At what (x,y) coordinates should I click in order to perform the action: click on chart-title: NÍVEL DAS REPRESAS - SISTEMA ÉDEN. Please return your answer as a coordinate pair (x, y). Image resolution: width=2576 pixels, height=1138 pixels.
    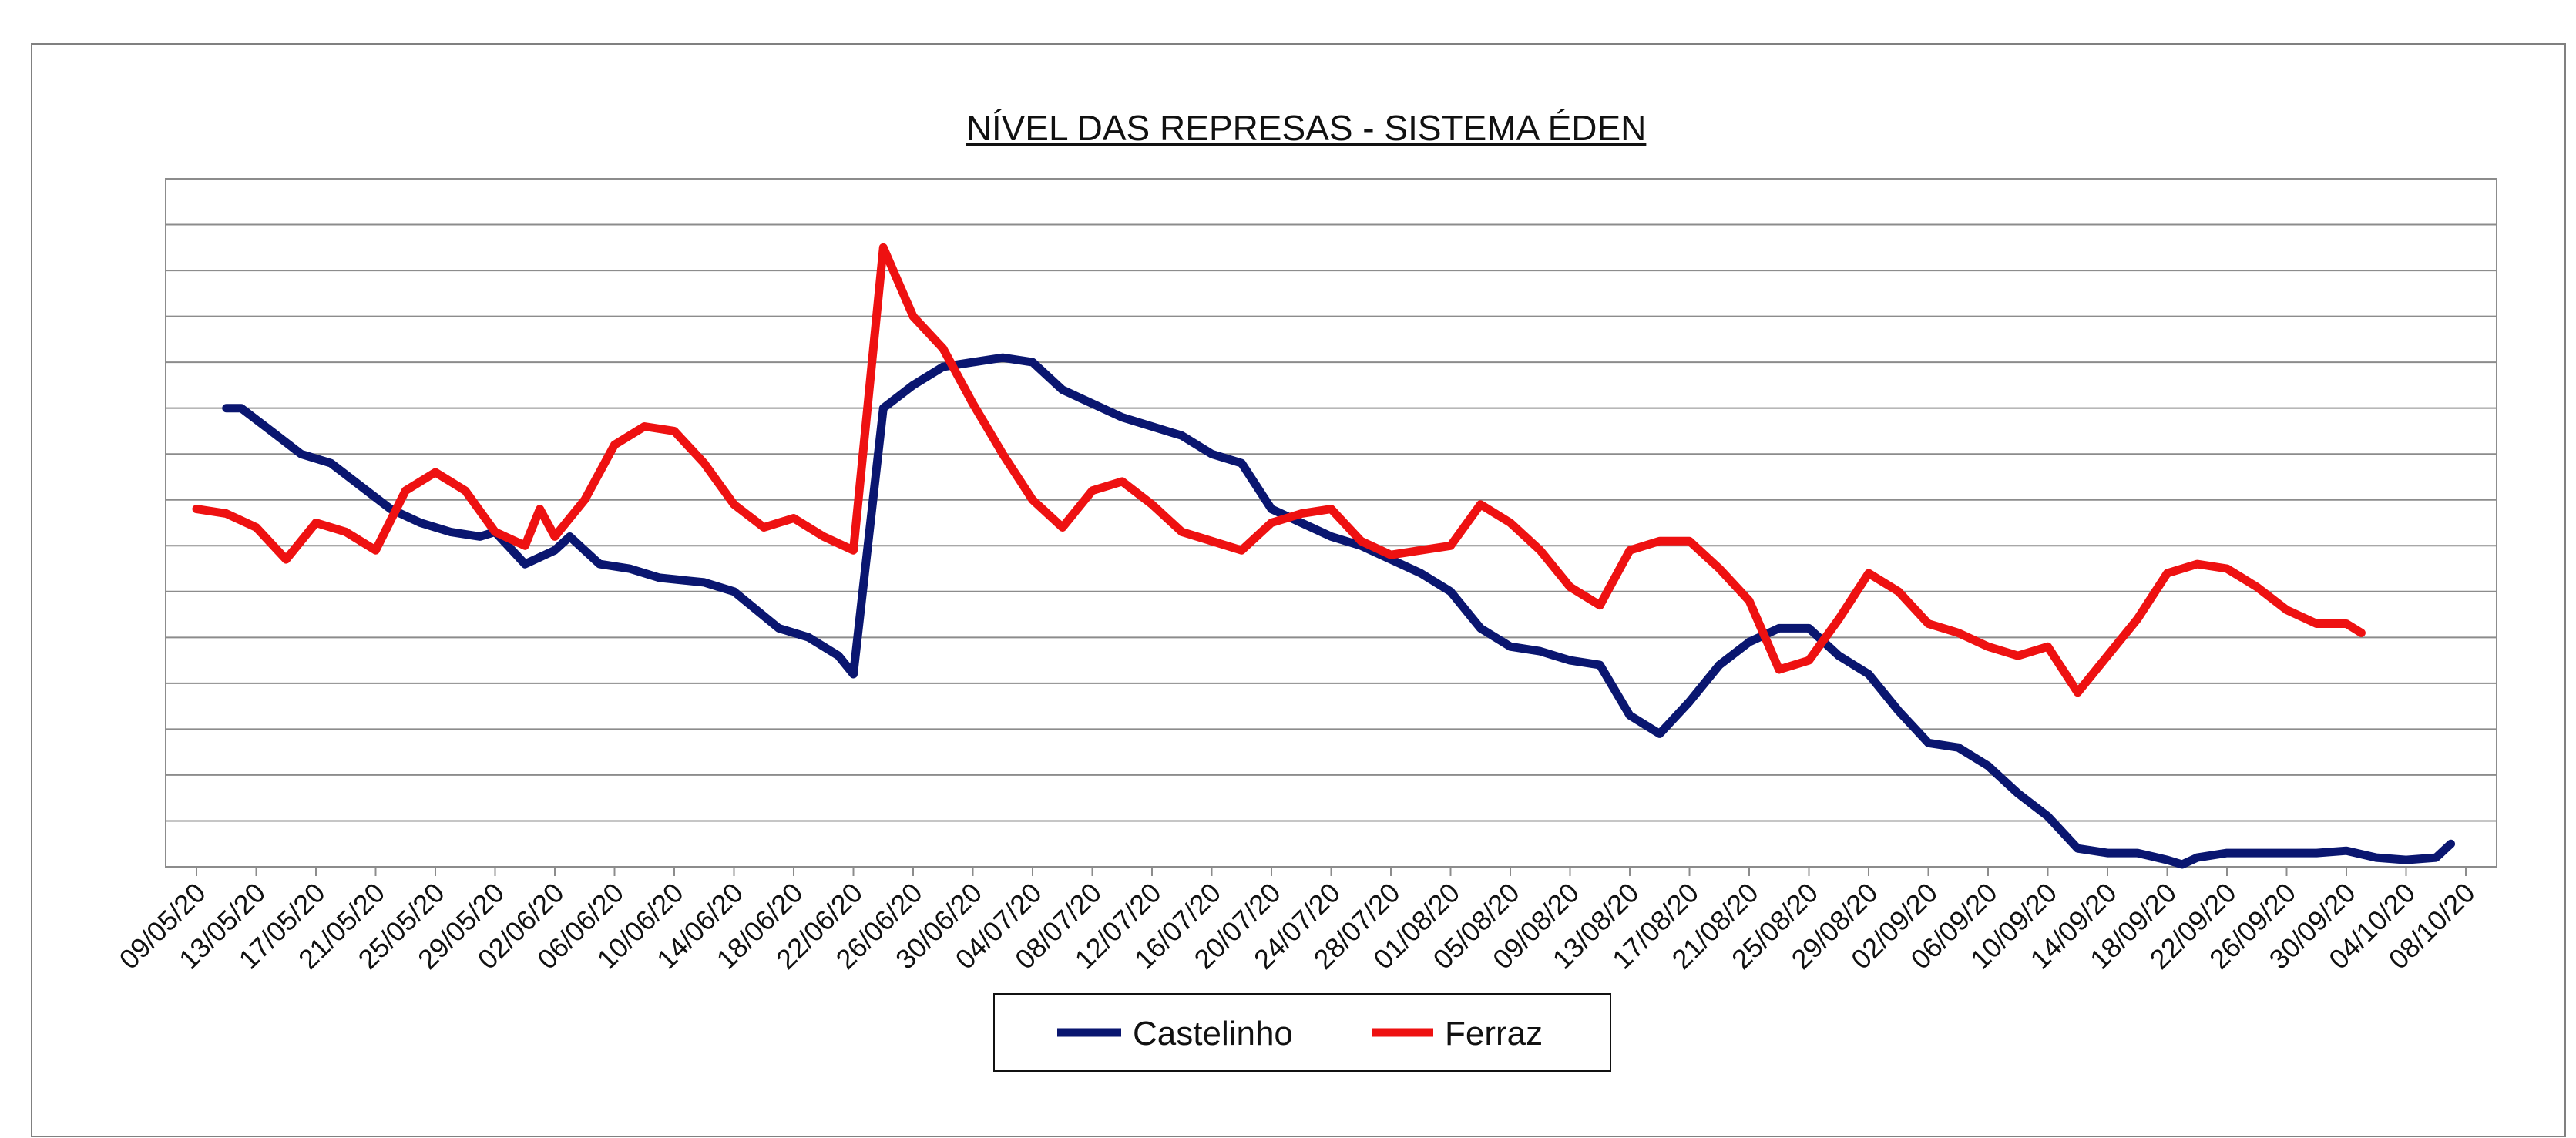
    Looking at the image, I should click on (1306, 128).